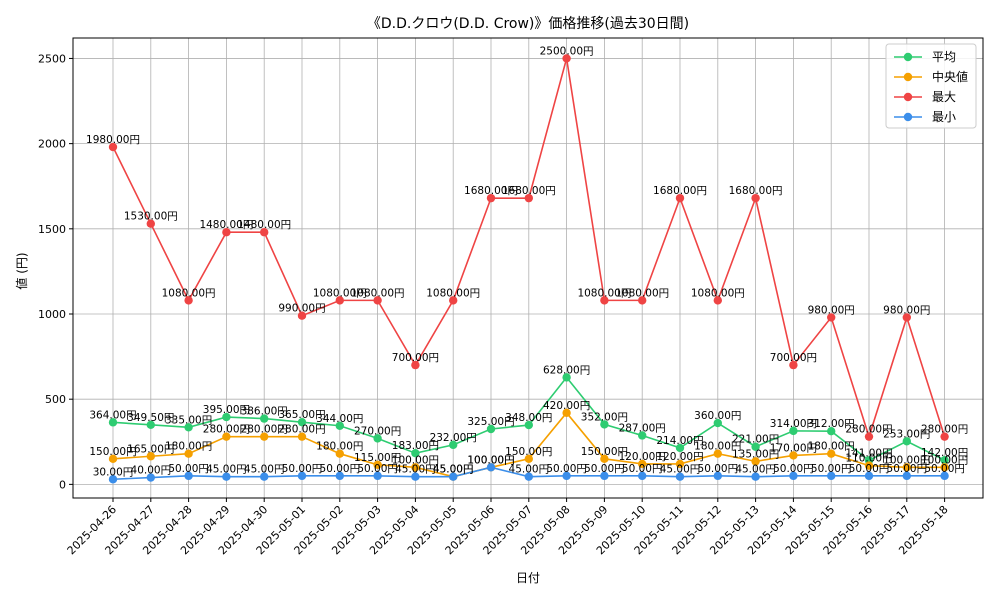 This screenshot has width=1000, height=600. I want to click on y-tick-label: 0, so click(62, 484).